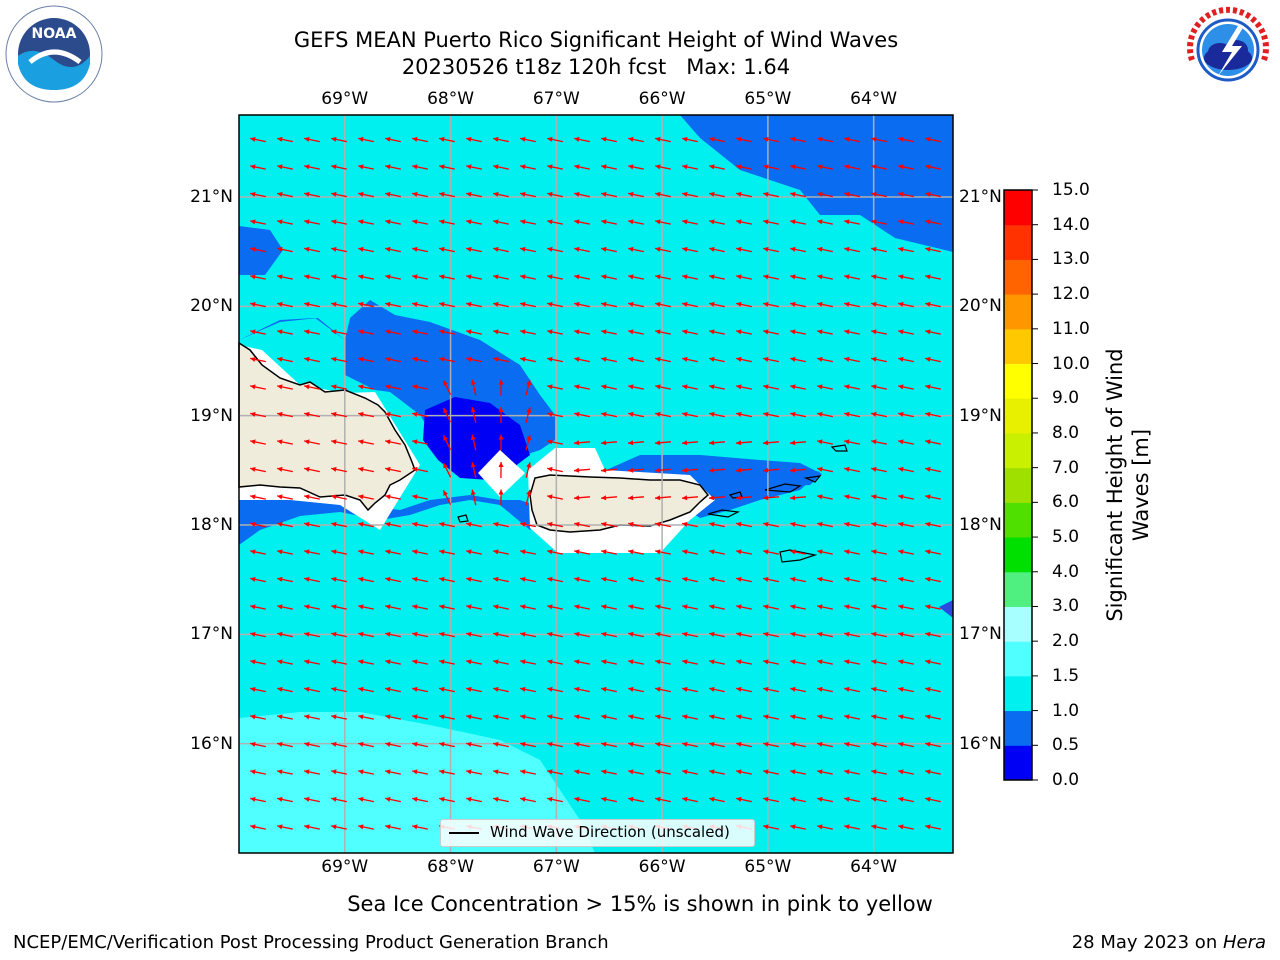 The width and height of the screenshot is (1280, 960). What do you see at coordinates (768, 99) in the screenshot?
I see `lon-label-top: 65°W` at bounding box center [768, 99].